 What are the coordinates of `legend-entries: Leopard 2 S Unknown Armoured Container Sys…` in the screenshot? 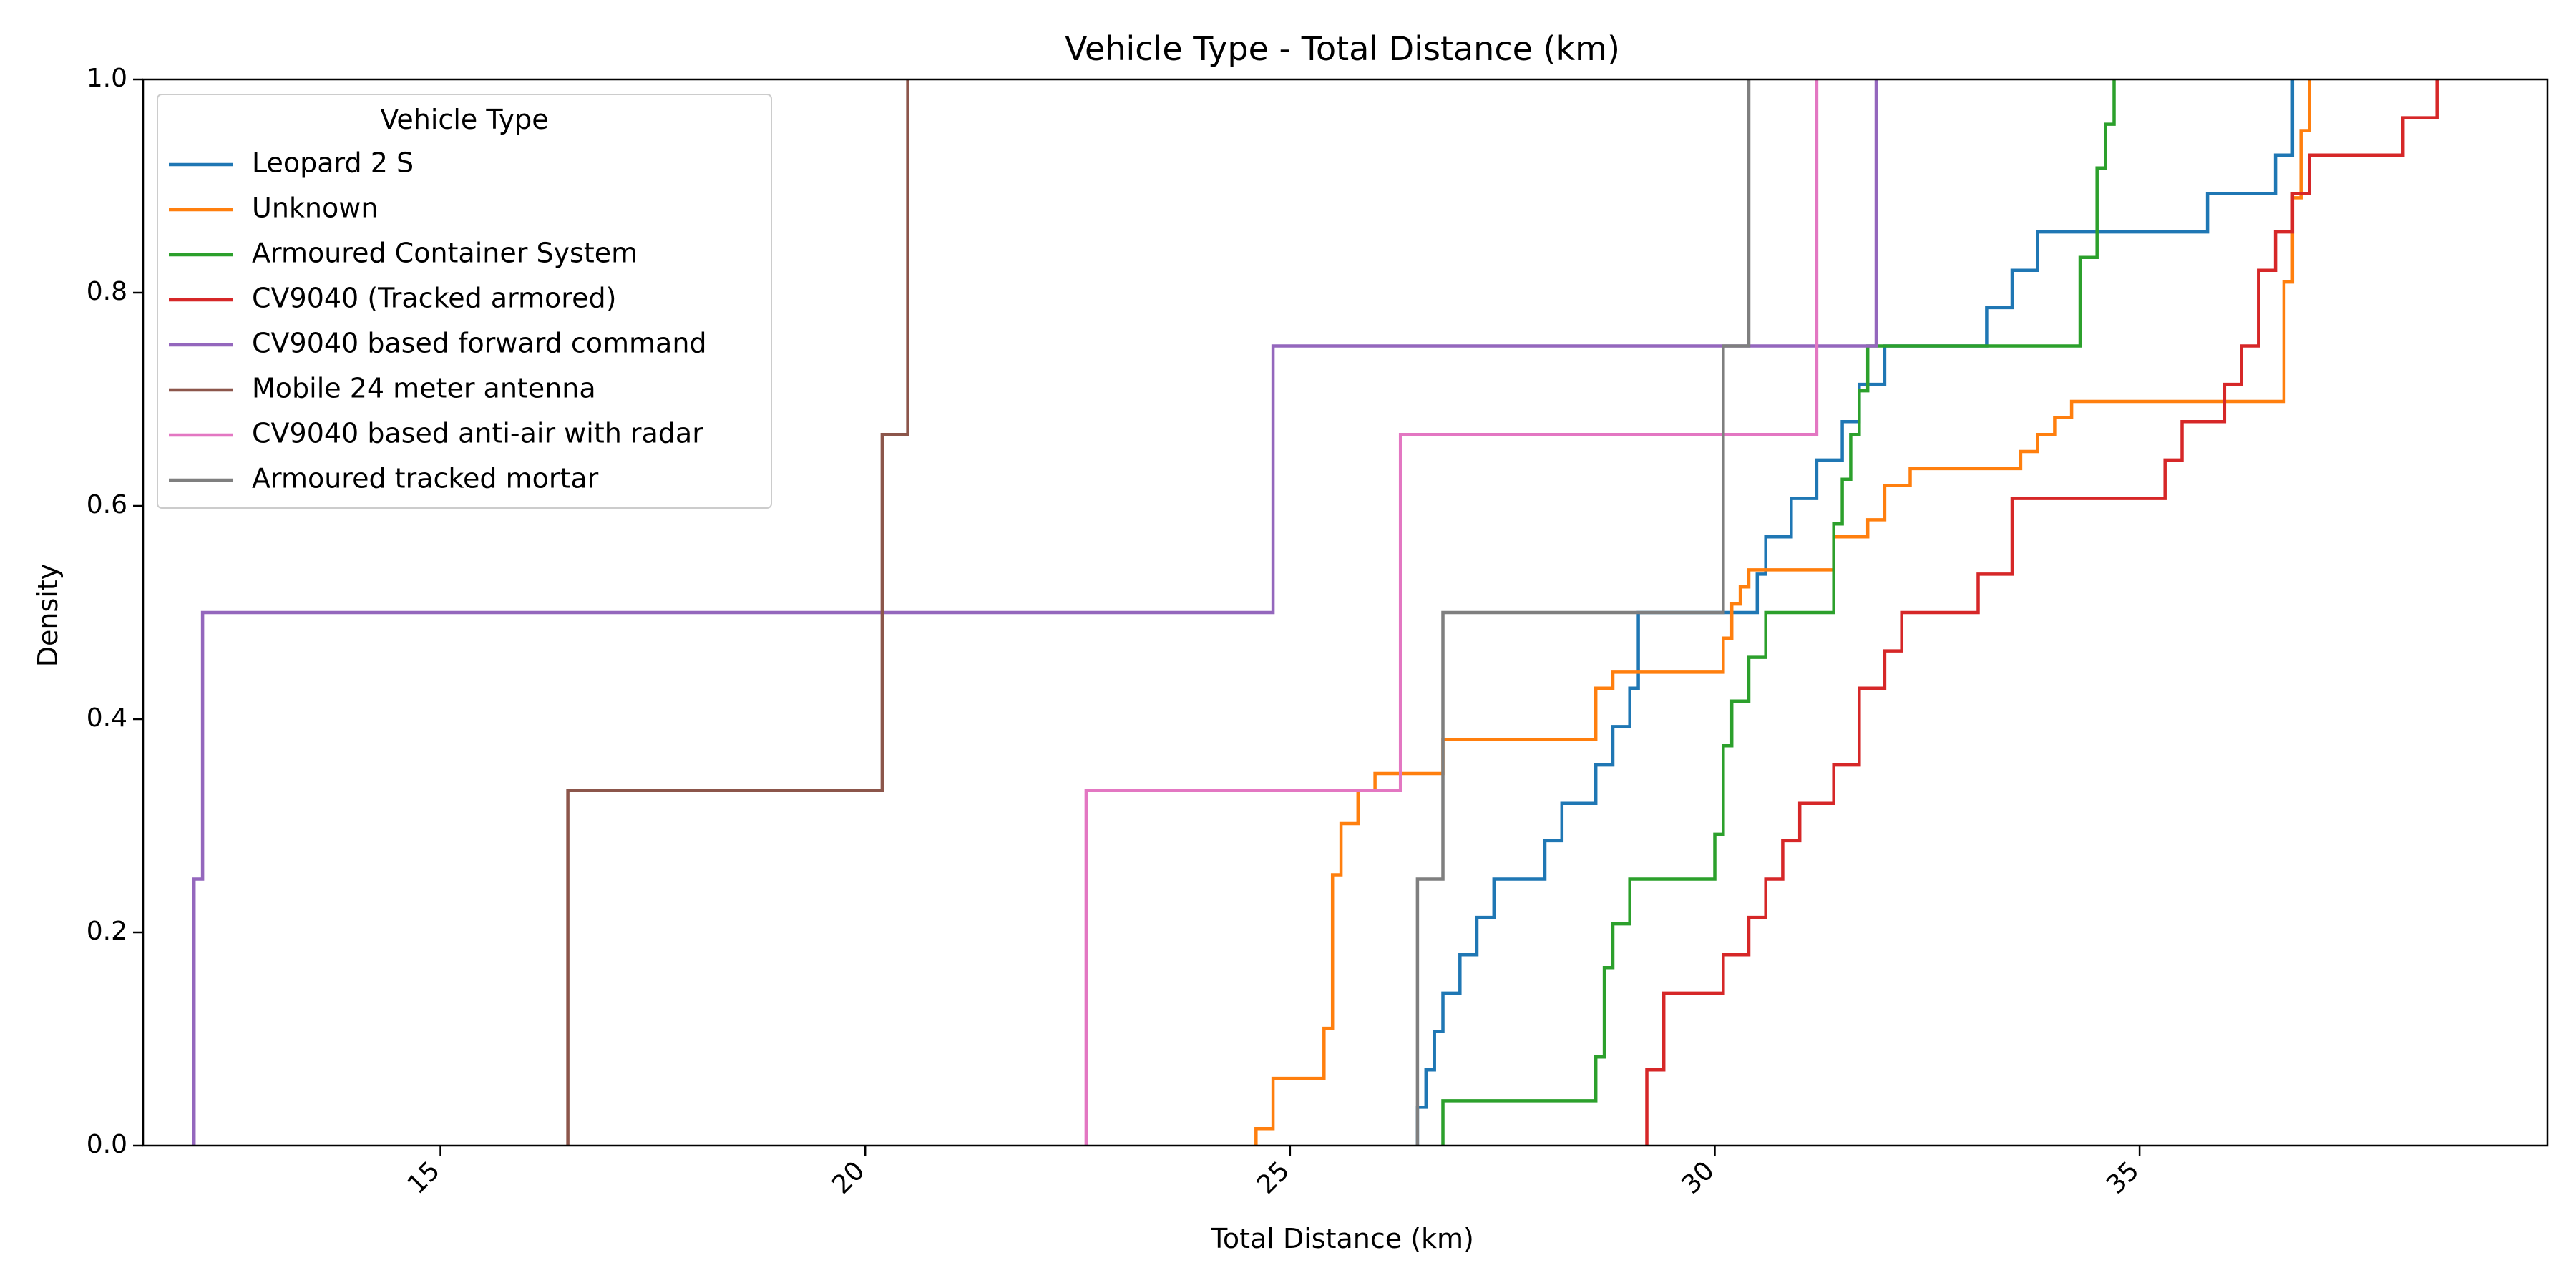 It's located at (438, 320).